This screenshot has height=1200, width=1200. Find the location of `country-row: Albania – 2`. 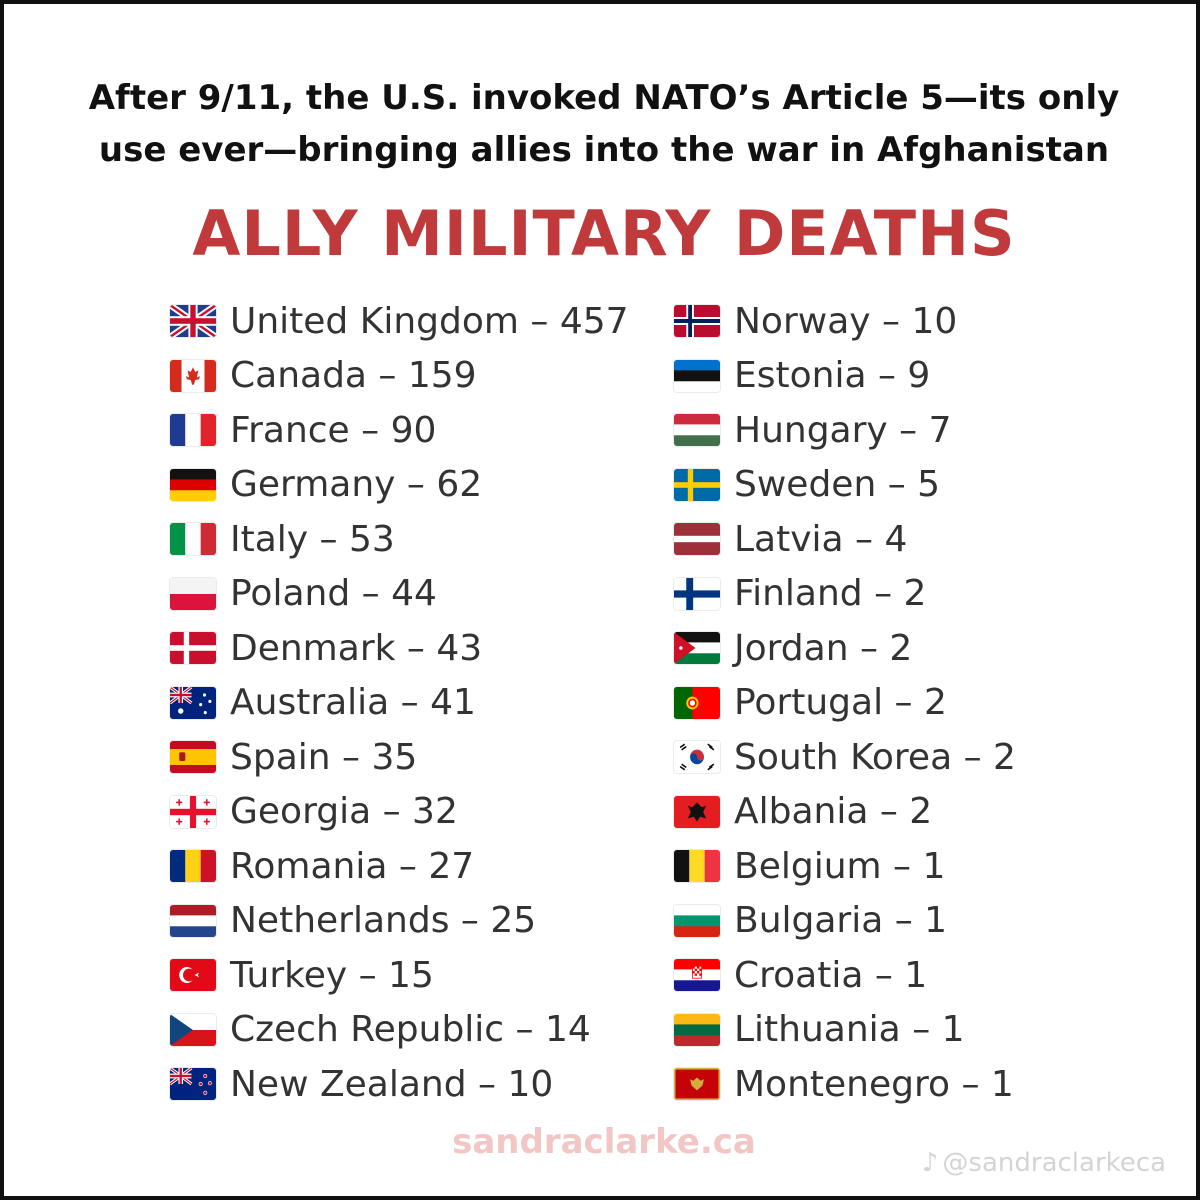

country-row: Albania – 2 is located at coordinates (845, 812).